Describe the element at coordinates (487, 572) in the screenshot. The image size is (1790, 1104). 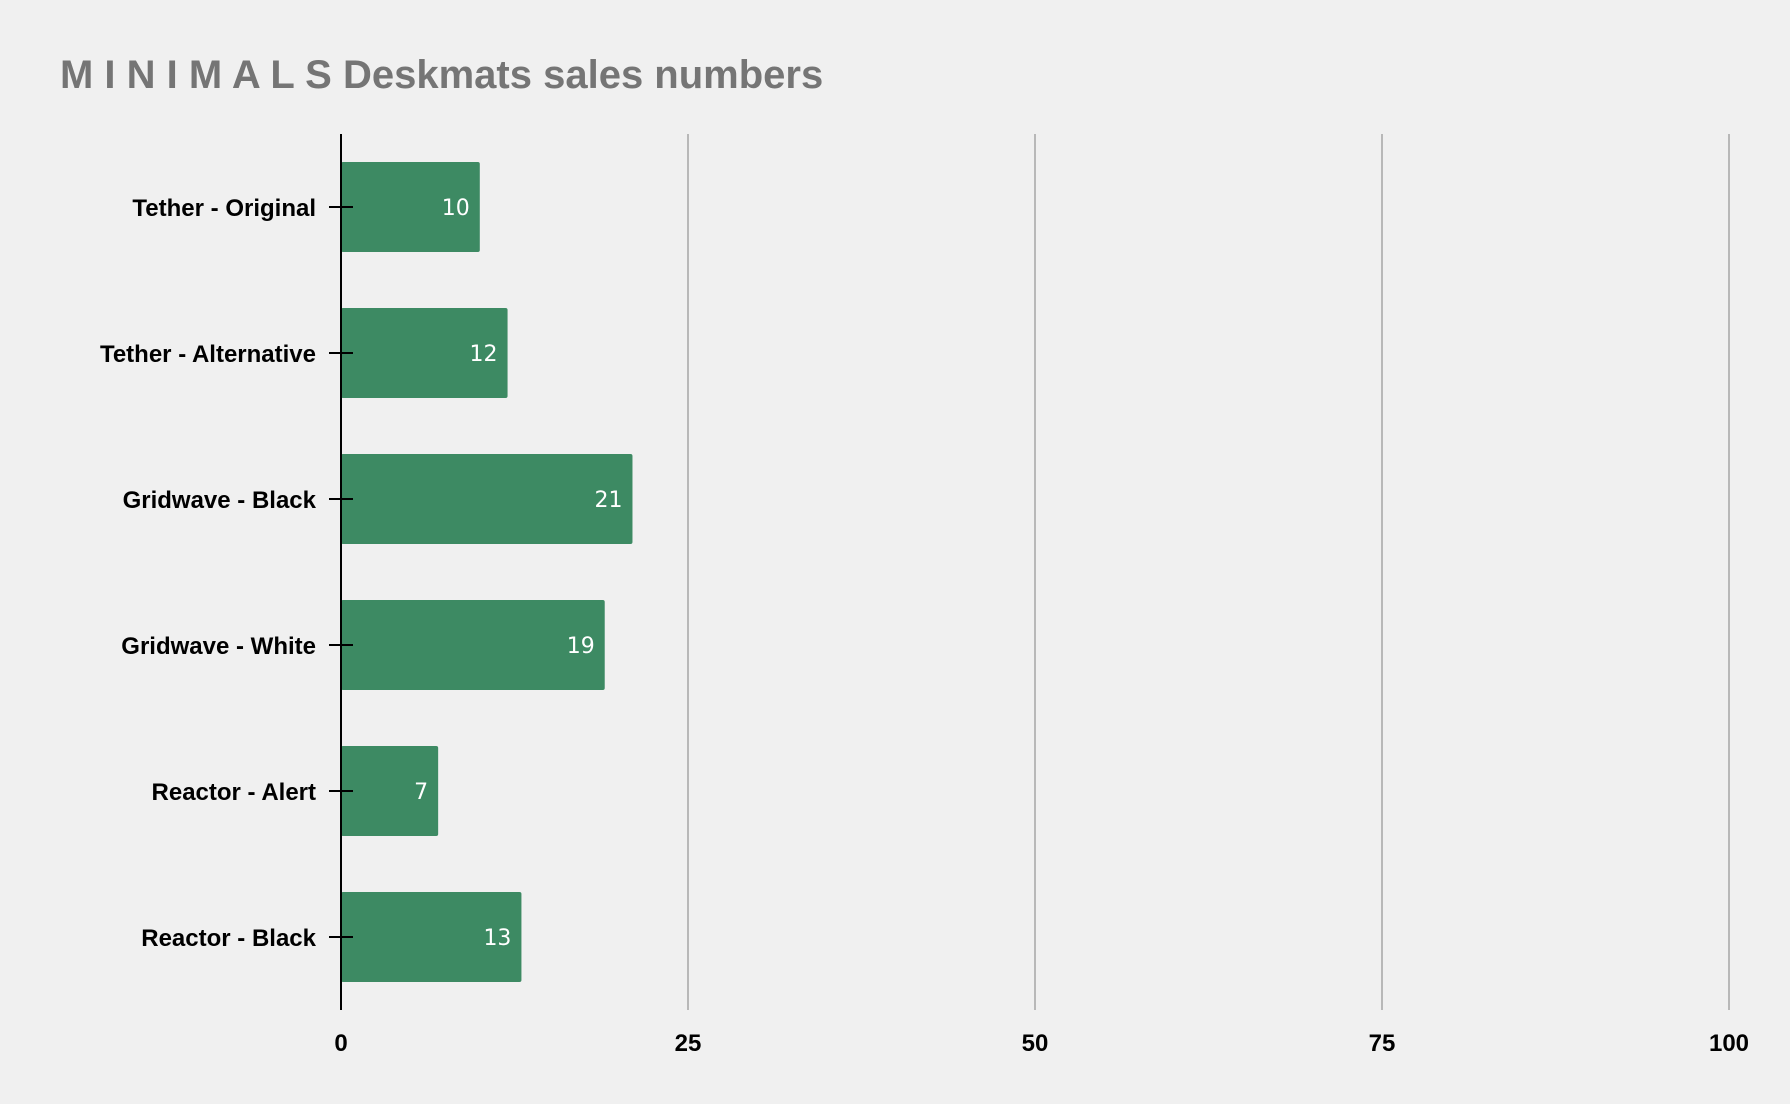
I see `bars` at that location.